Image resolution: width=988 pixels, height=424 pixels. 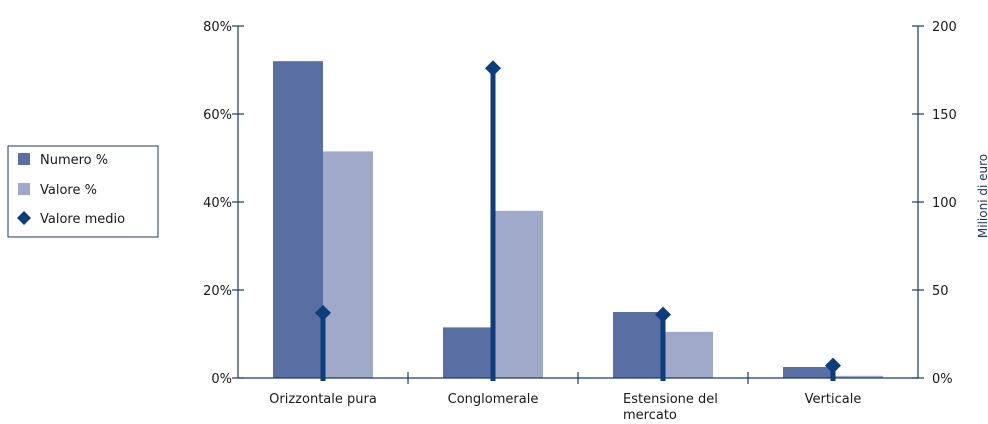 I want to click on legend-label-valore-medio: Valore medio, so click(x=82, y=219).